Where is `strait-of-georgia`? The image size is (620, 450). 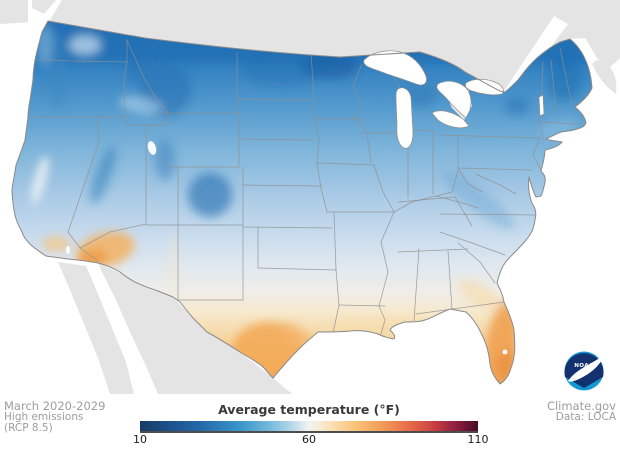 strait-of-georgia is located at coordinates (45, 21).